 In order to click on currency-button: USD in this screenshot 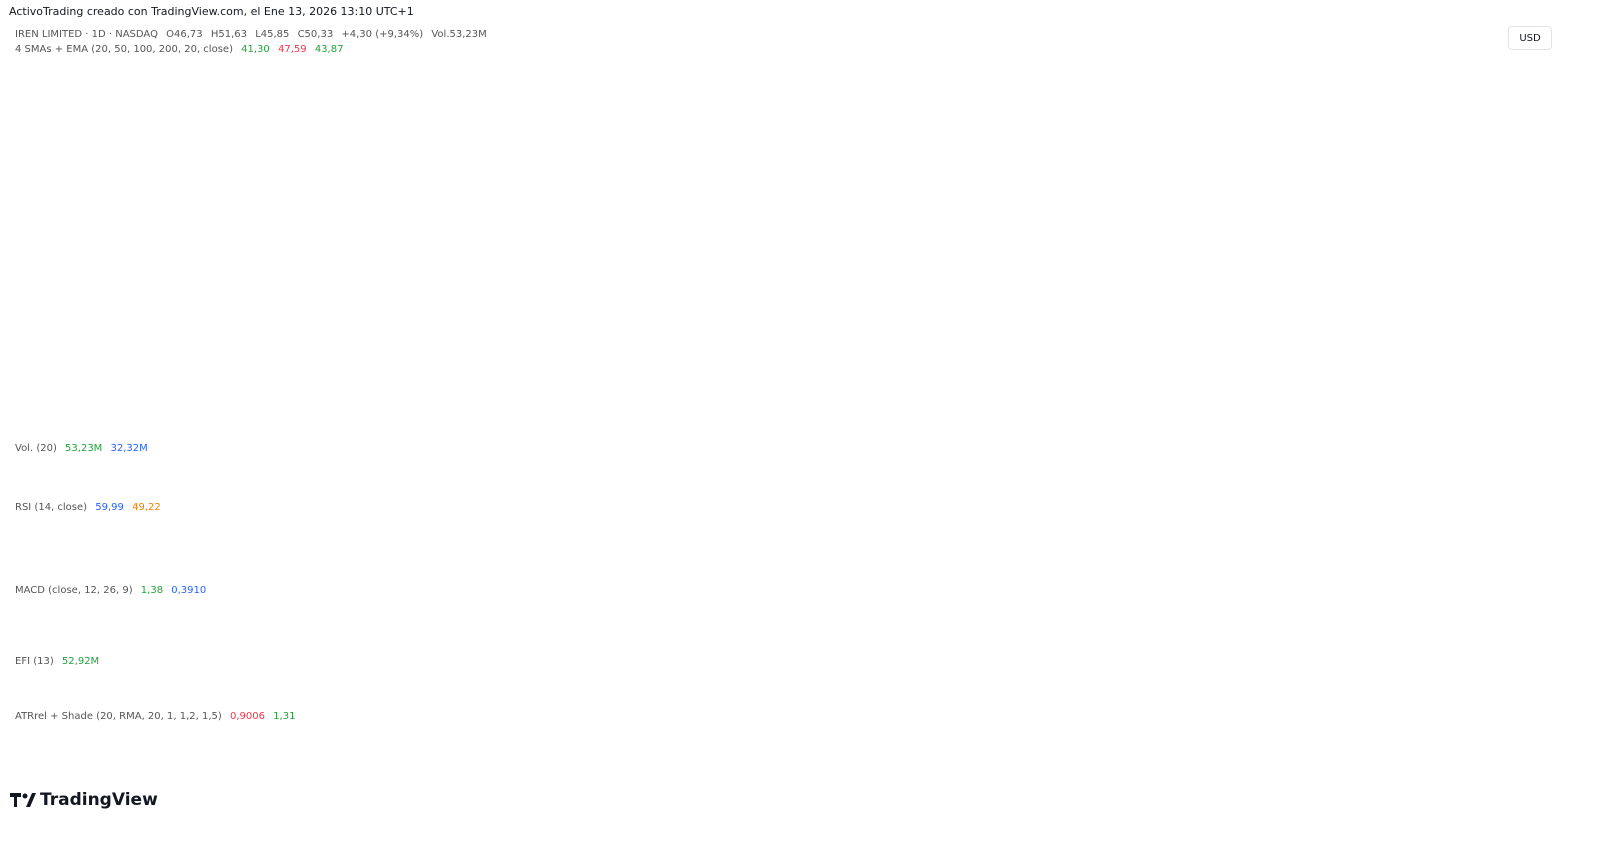, I will do `click(1530, 38)`.